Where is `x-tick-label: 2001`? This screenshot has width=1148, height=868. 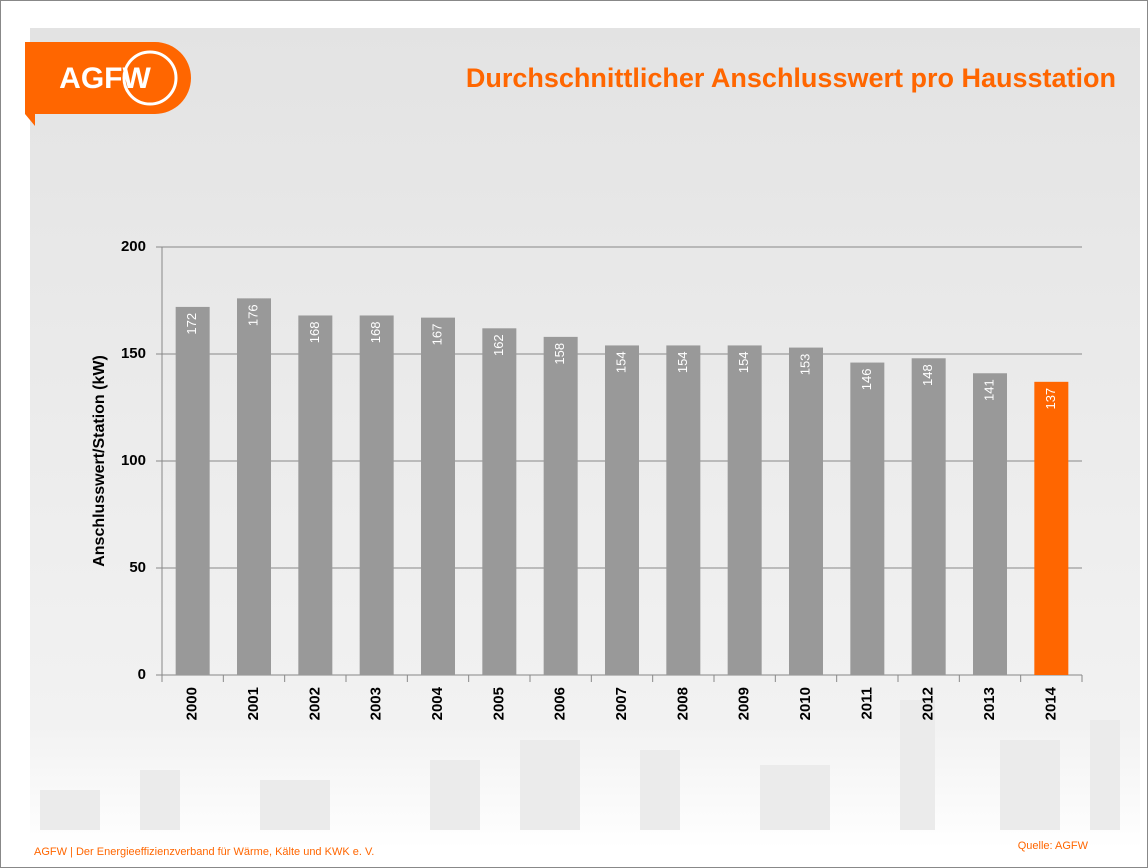 x-tick-label: 2001 is located at coordinates (253, 703).